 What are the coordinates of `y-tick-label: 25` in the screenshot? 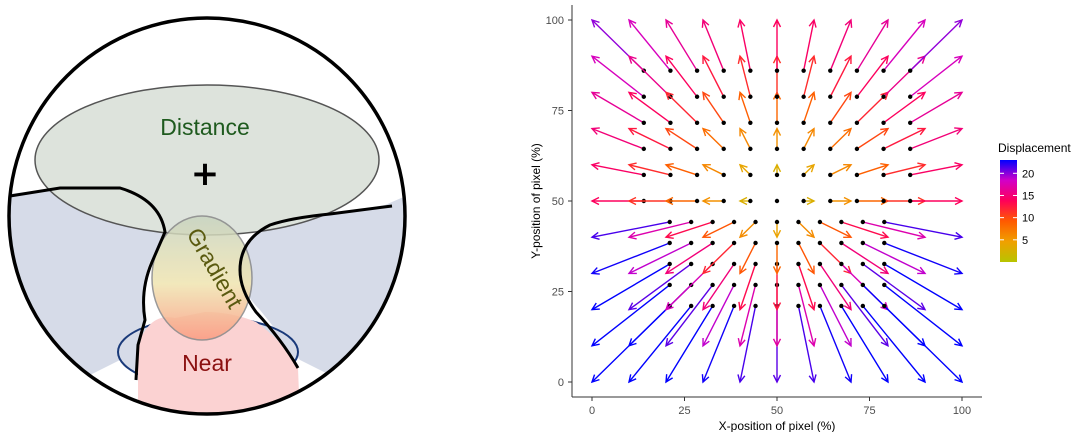 It's located at (558, 293).